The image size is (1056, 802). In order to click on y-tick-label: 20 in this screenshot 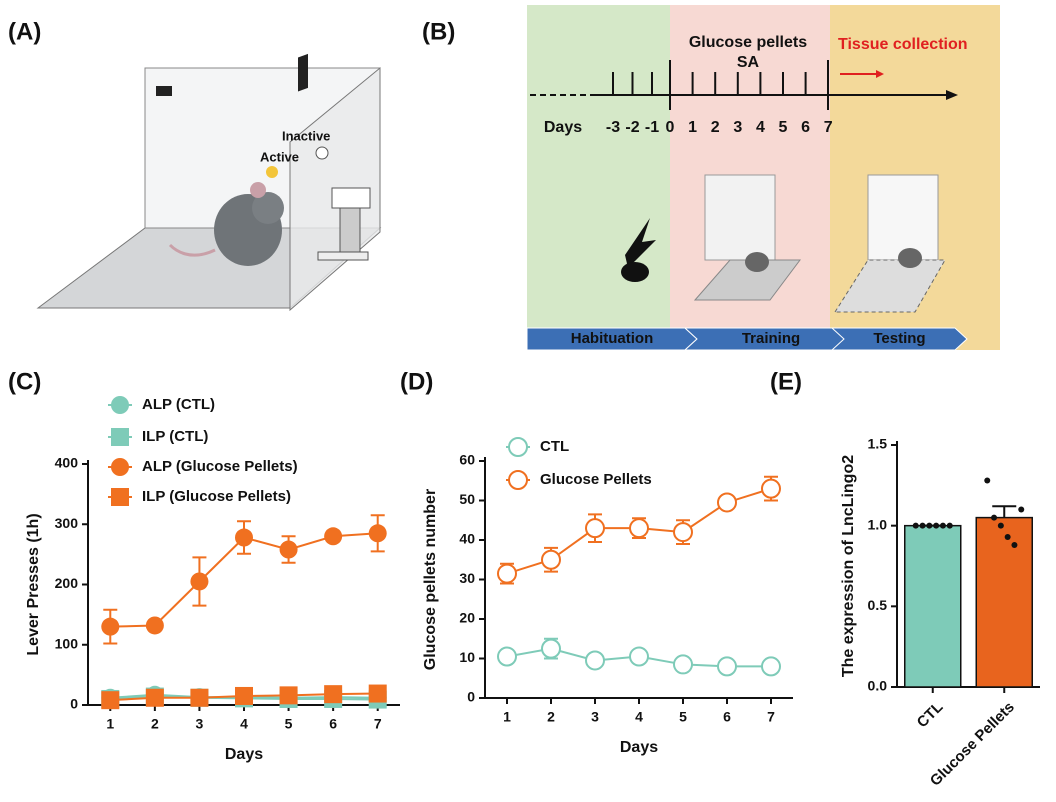, I will do `click(467, 618)`.